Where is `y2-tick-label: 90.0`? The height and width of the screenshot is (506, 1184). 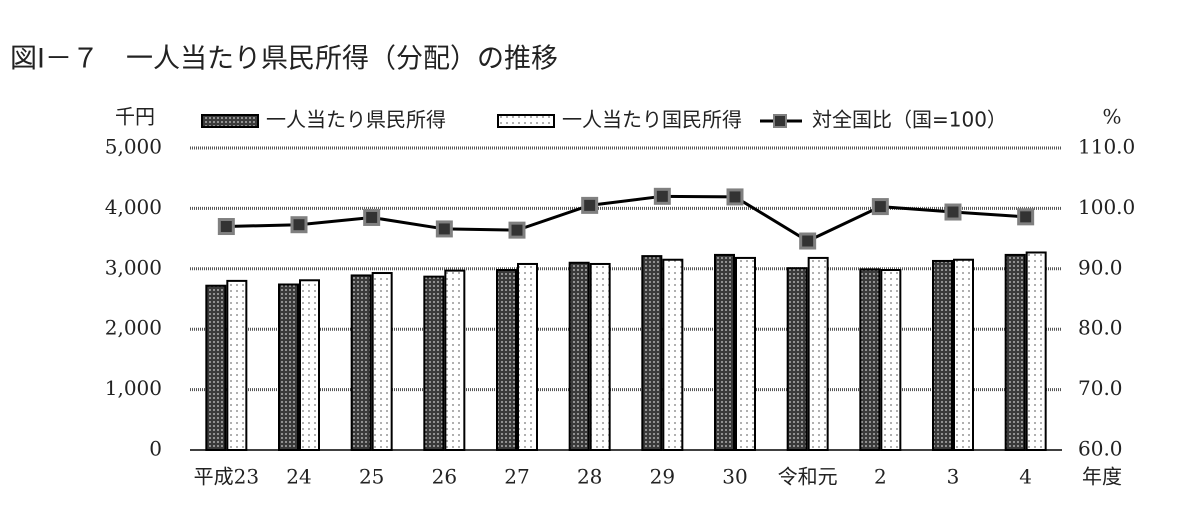
y2-tick-label: 90.0 is located at coordinates (1100, 267).